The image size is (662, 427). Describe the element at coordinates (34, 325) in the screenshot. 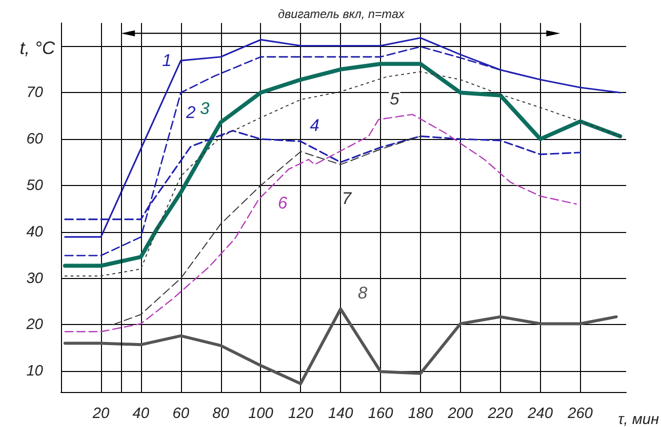

I see `y-tick-label: 20` at that location.